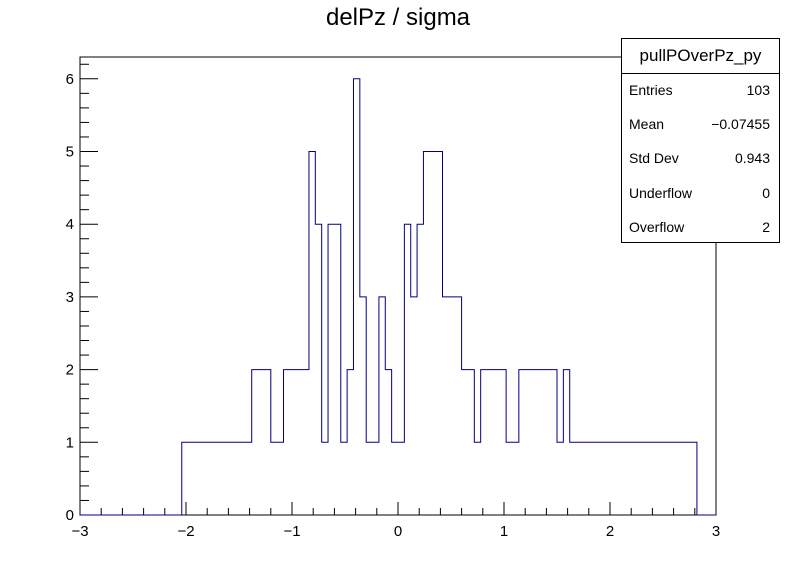 The image size is (796, 572). What do you see at coordinates (699, 126) in the screenshot?
I see `stats-row-mean: Mean −0.07455` at bounding box center [699, 126].